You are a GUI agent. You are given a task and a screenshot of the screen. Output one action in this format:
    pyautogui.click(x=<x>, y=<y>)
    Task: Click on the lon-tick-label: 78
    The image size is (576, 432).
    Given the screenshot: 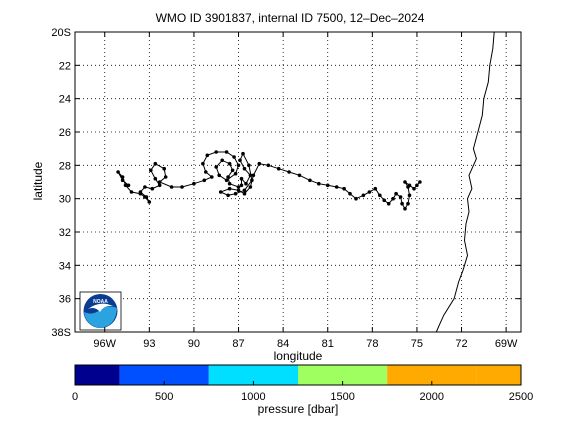 What is the action you would take?
    pyautogui.click(x=372, y=344)
    